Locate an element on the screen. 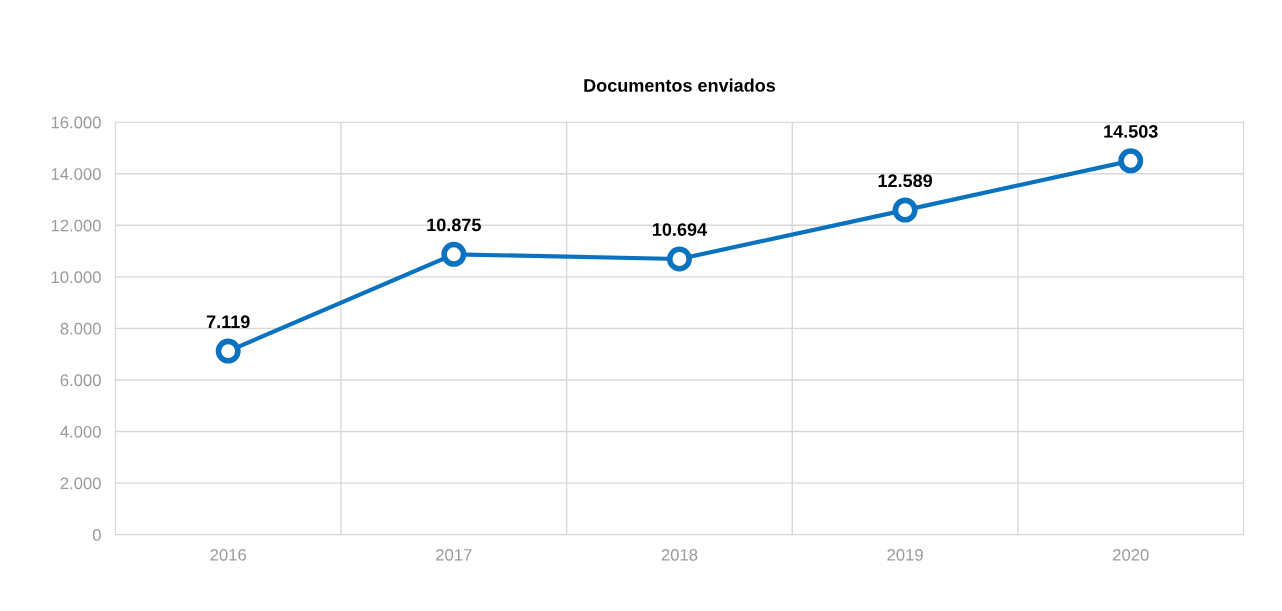 The width and height of the screenshot is (1282, 611). y-tick-label: 12.000 is located at coordinates (76, 225).